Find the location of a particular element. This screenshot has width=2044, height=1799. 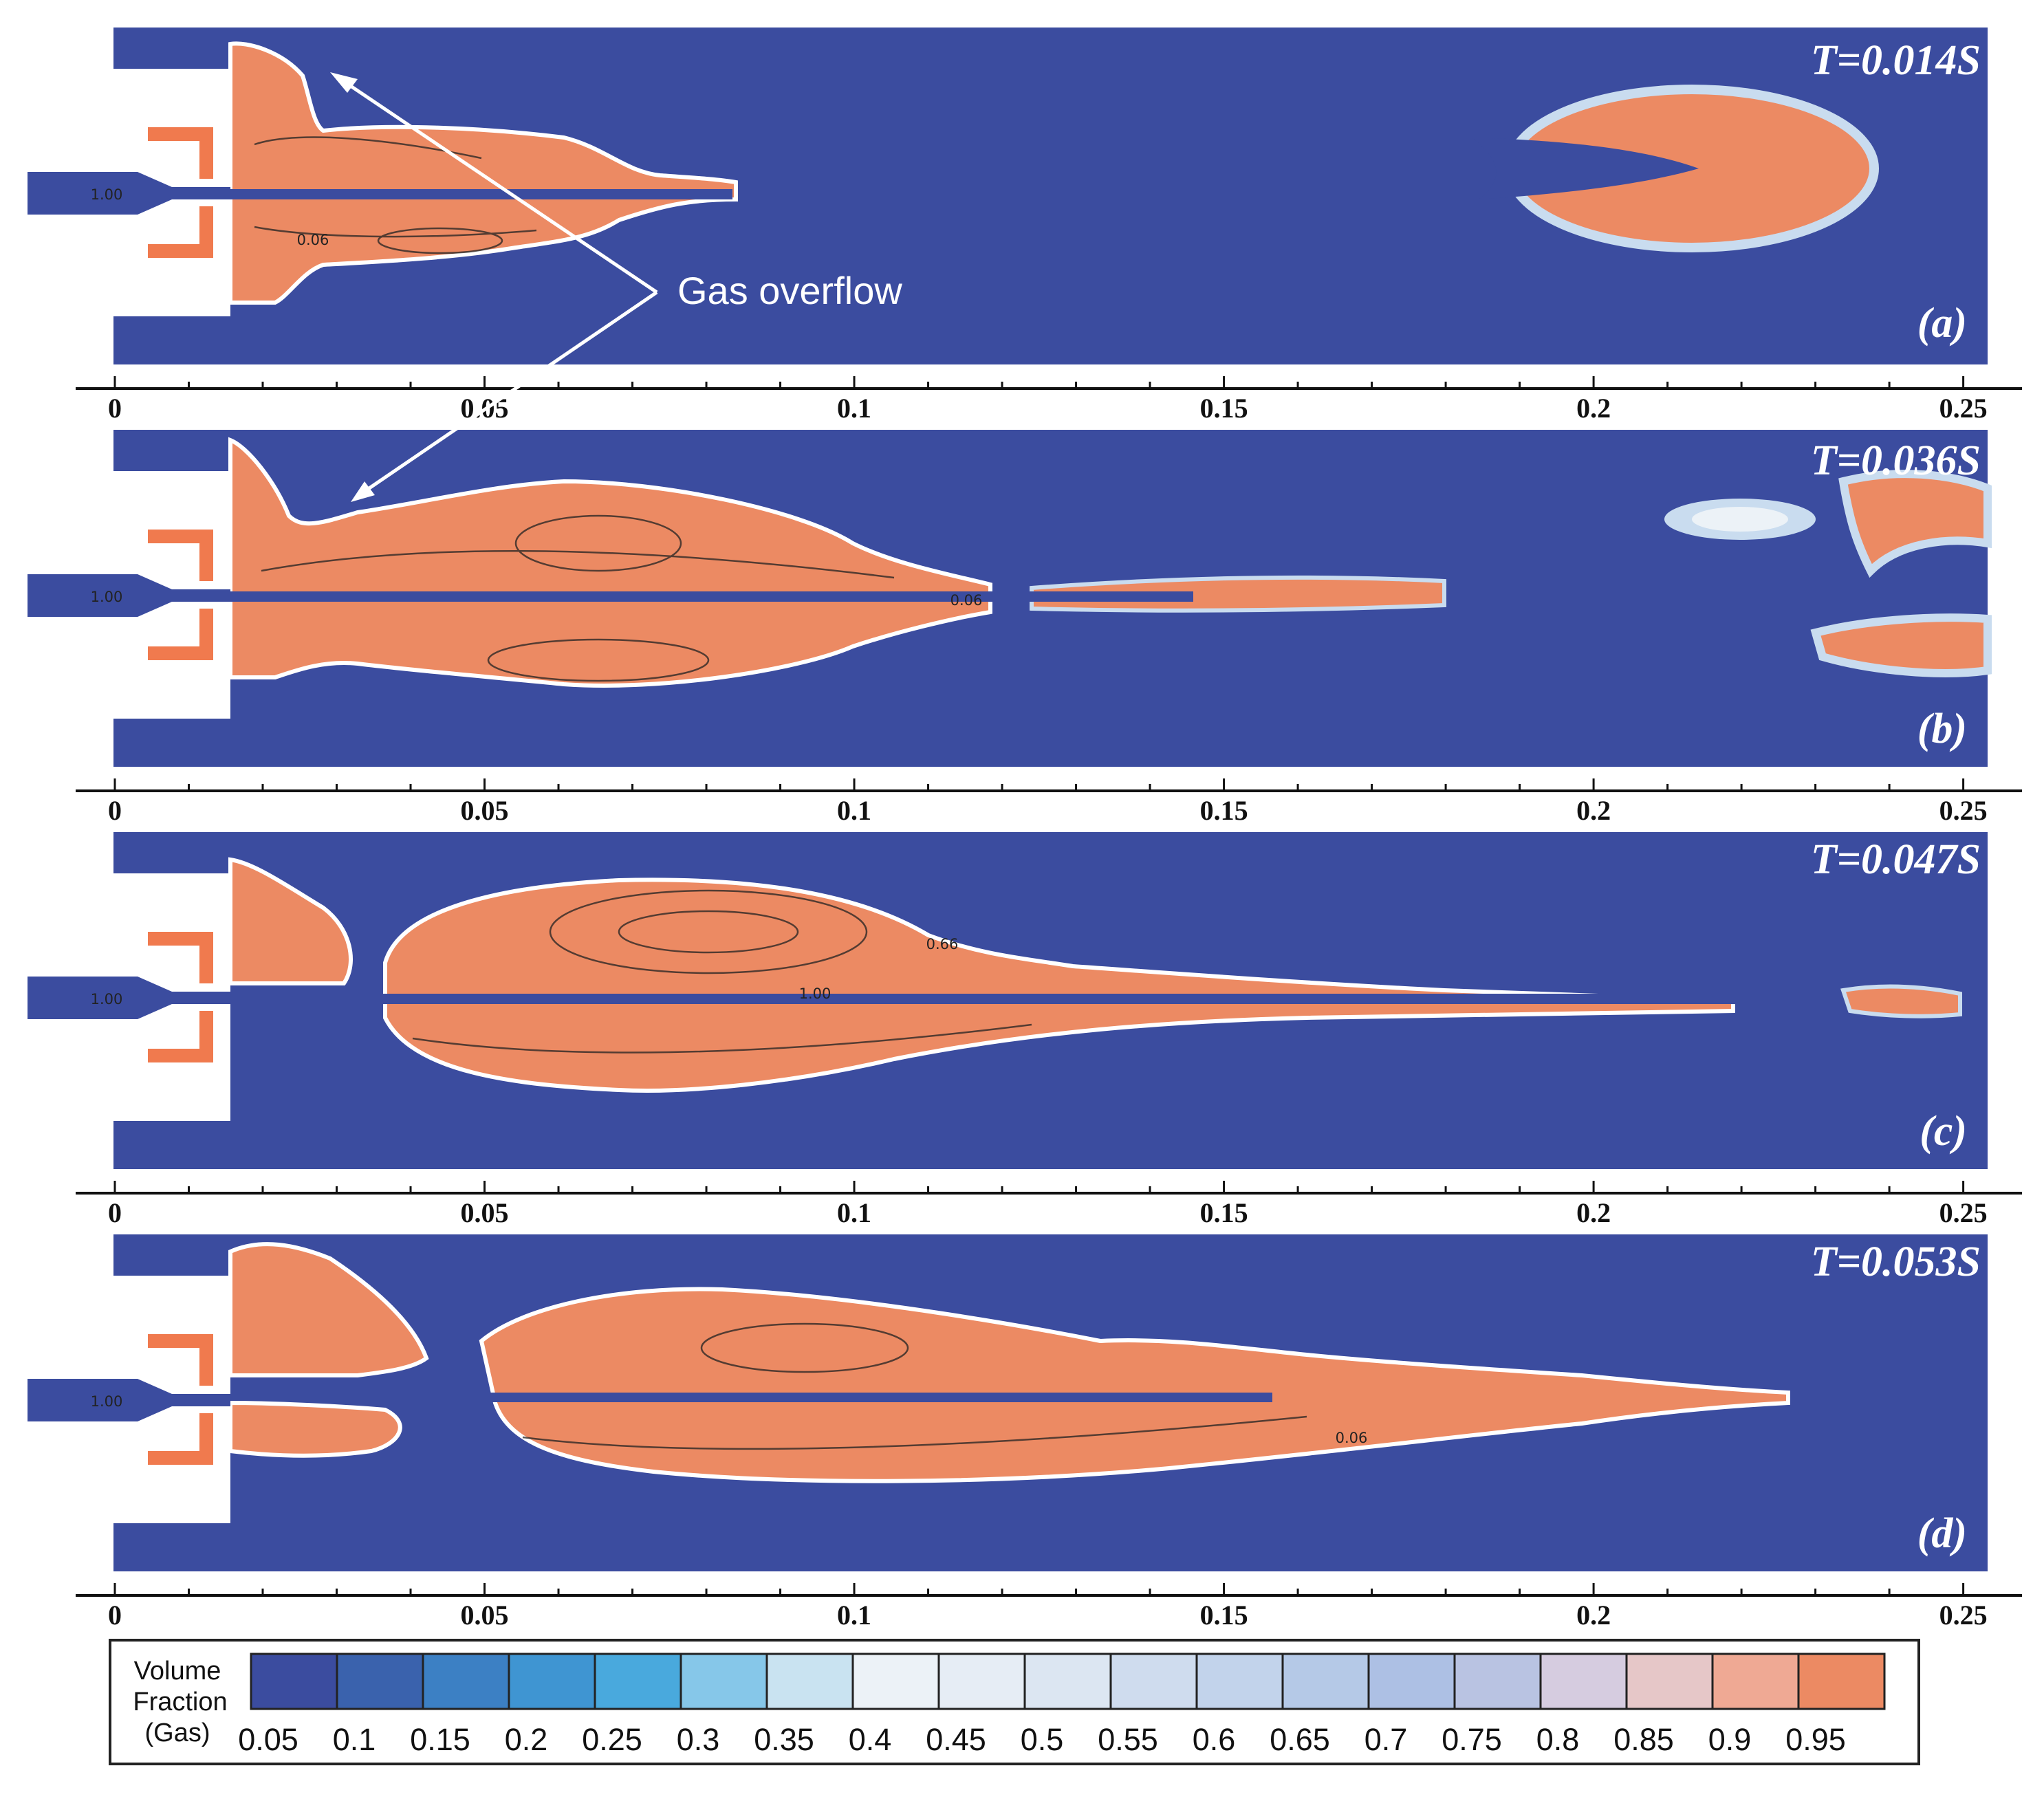

legend-value: 0.8 is located at coordinates (1558, 1739).